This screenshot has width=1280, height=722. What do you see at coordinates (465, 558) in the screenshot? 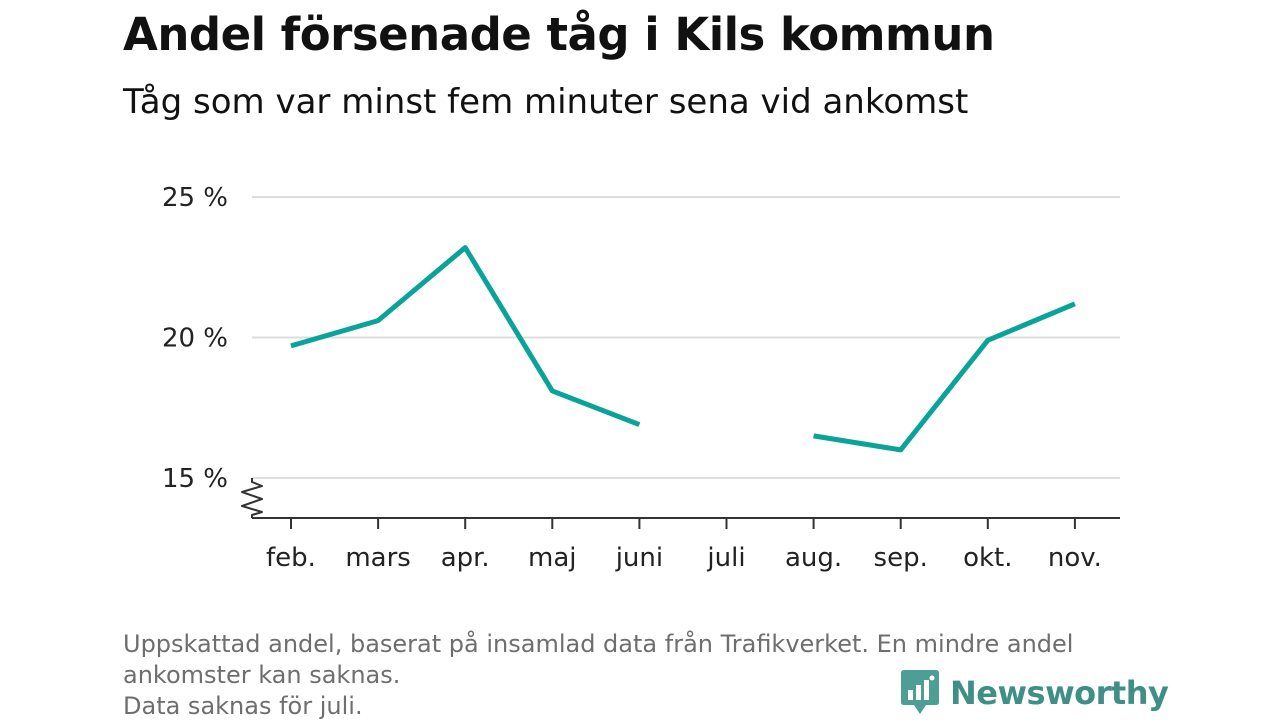
I see `x-tick-label: apr.` at bounding box center [465, 558].